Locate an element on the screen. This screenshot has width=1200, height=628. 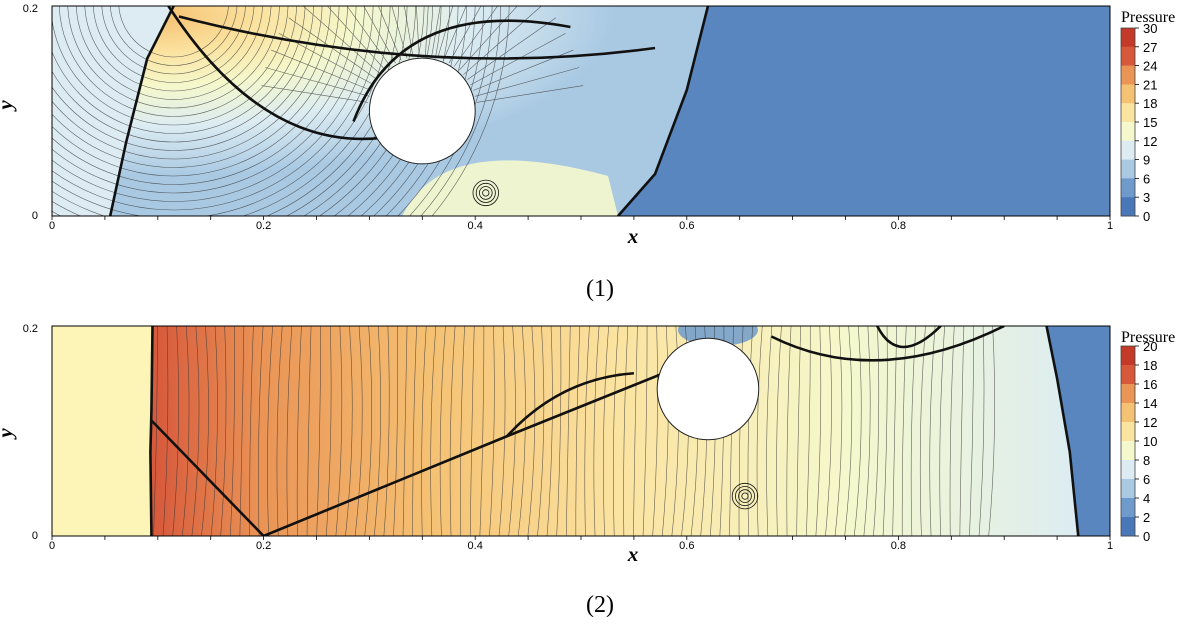
colorbar-tick-label: 24 is located at coordinates (1150, 66).